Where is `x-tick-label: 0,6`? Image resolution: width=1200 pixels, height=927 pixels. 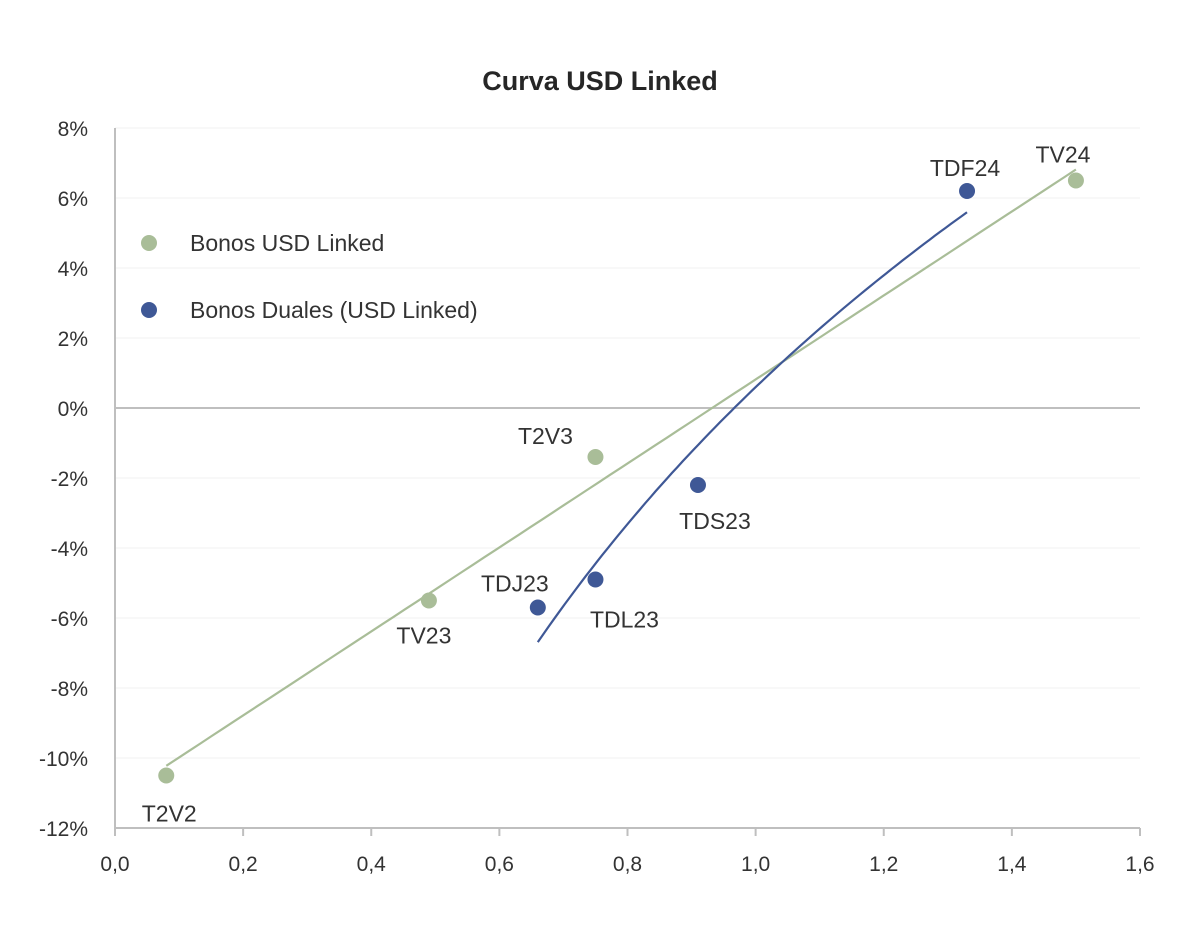
x-tick-label: 0,6 is located at coordinates (499, 864).